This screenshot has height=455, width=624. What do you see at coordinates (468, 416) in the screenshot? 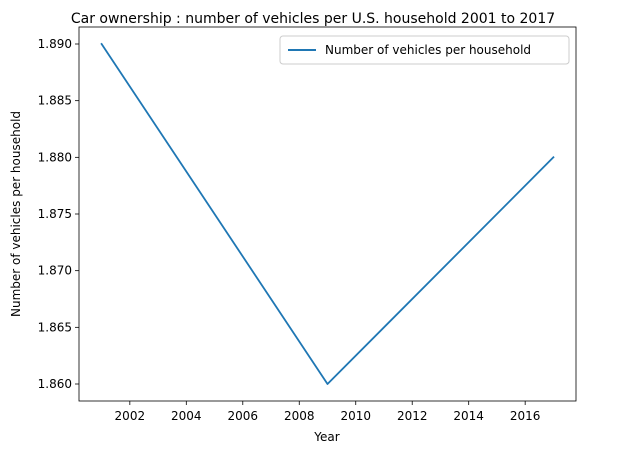
I see `x-tick-label: 2014` at bounding box center [468, 416].